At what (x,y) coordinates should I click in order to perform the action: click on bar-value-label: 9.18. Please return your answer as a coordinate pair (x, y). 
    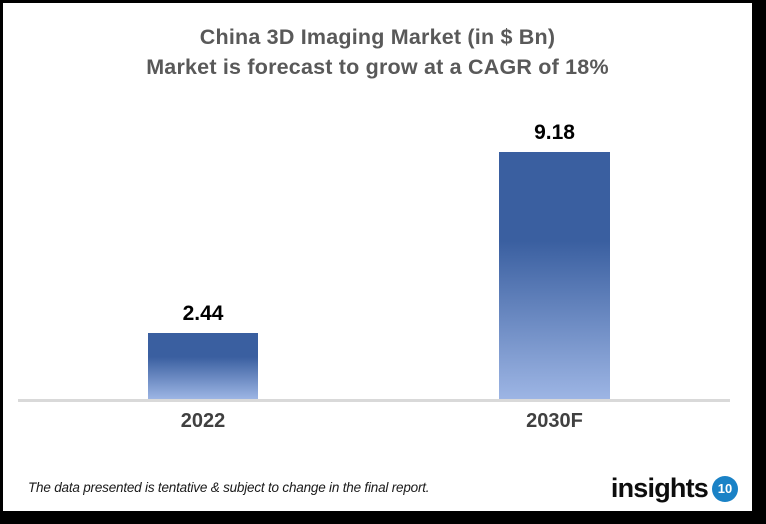
    Looking at the image, I should click on (554, 132).